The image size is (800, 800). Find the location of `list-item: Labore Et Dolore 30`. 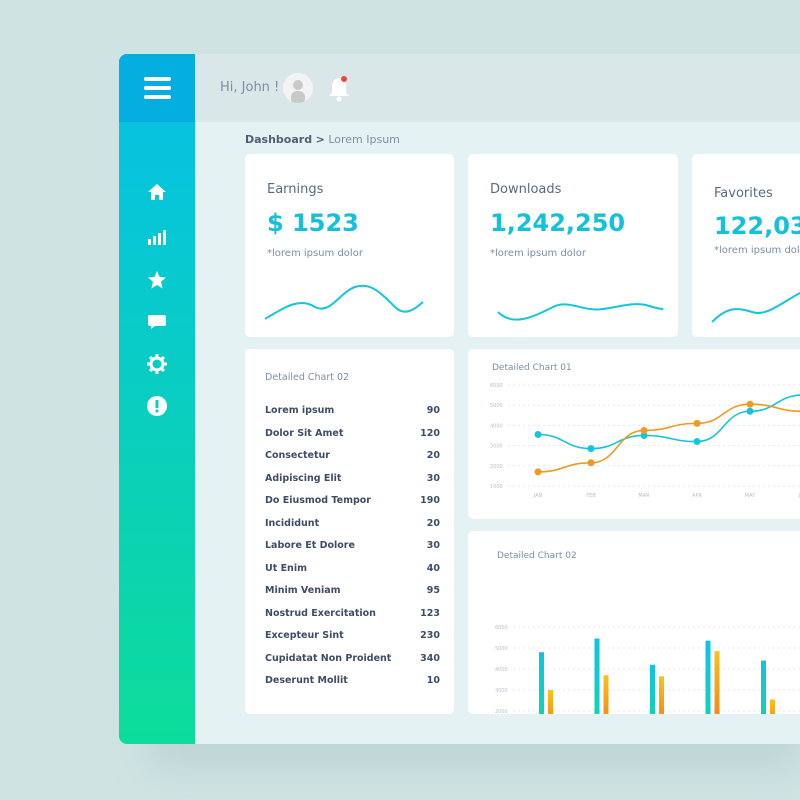

list-item: Labore Et Dolore 30 is located at coordinates (352, 545).